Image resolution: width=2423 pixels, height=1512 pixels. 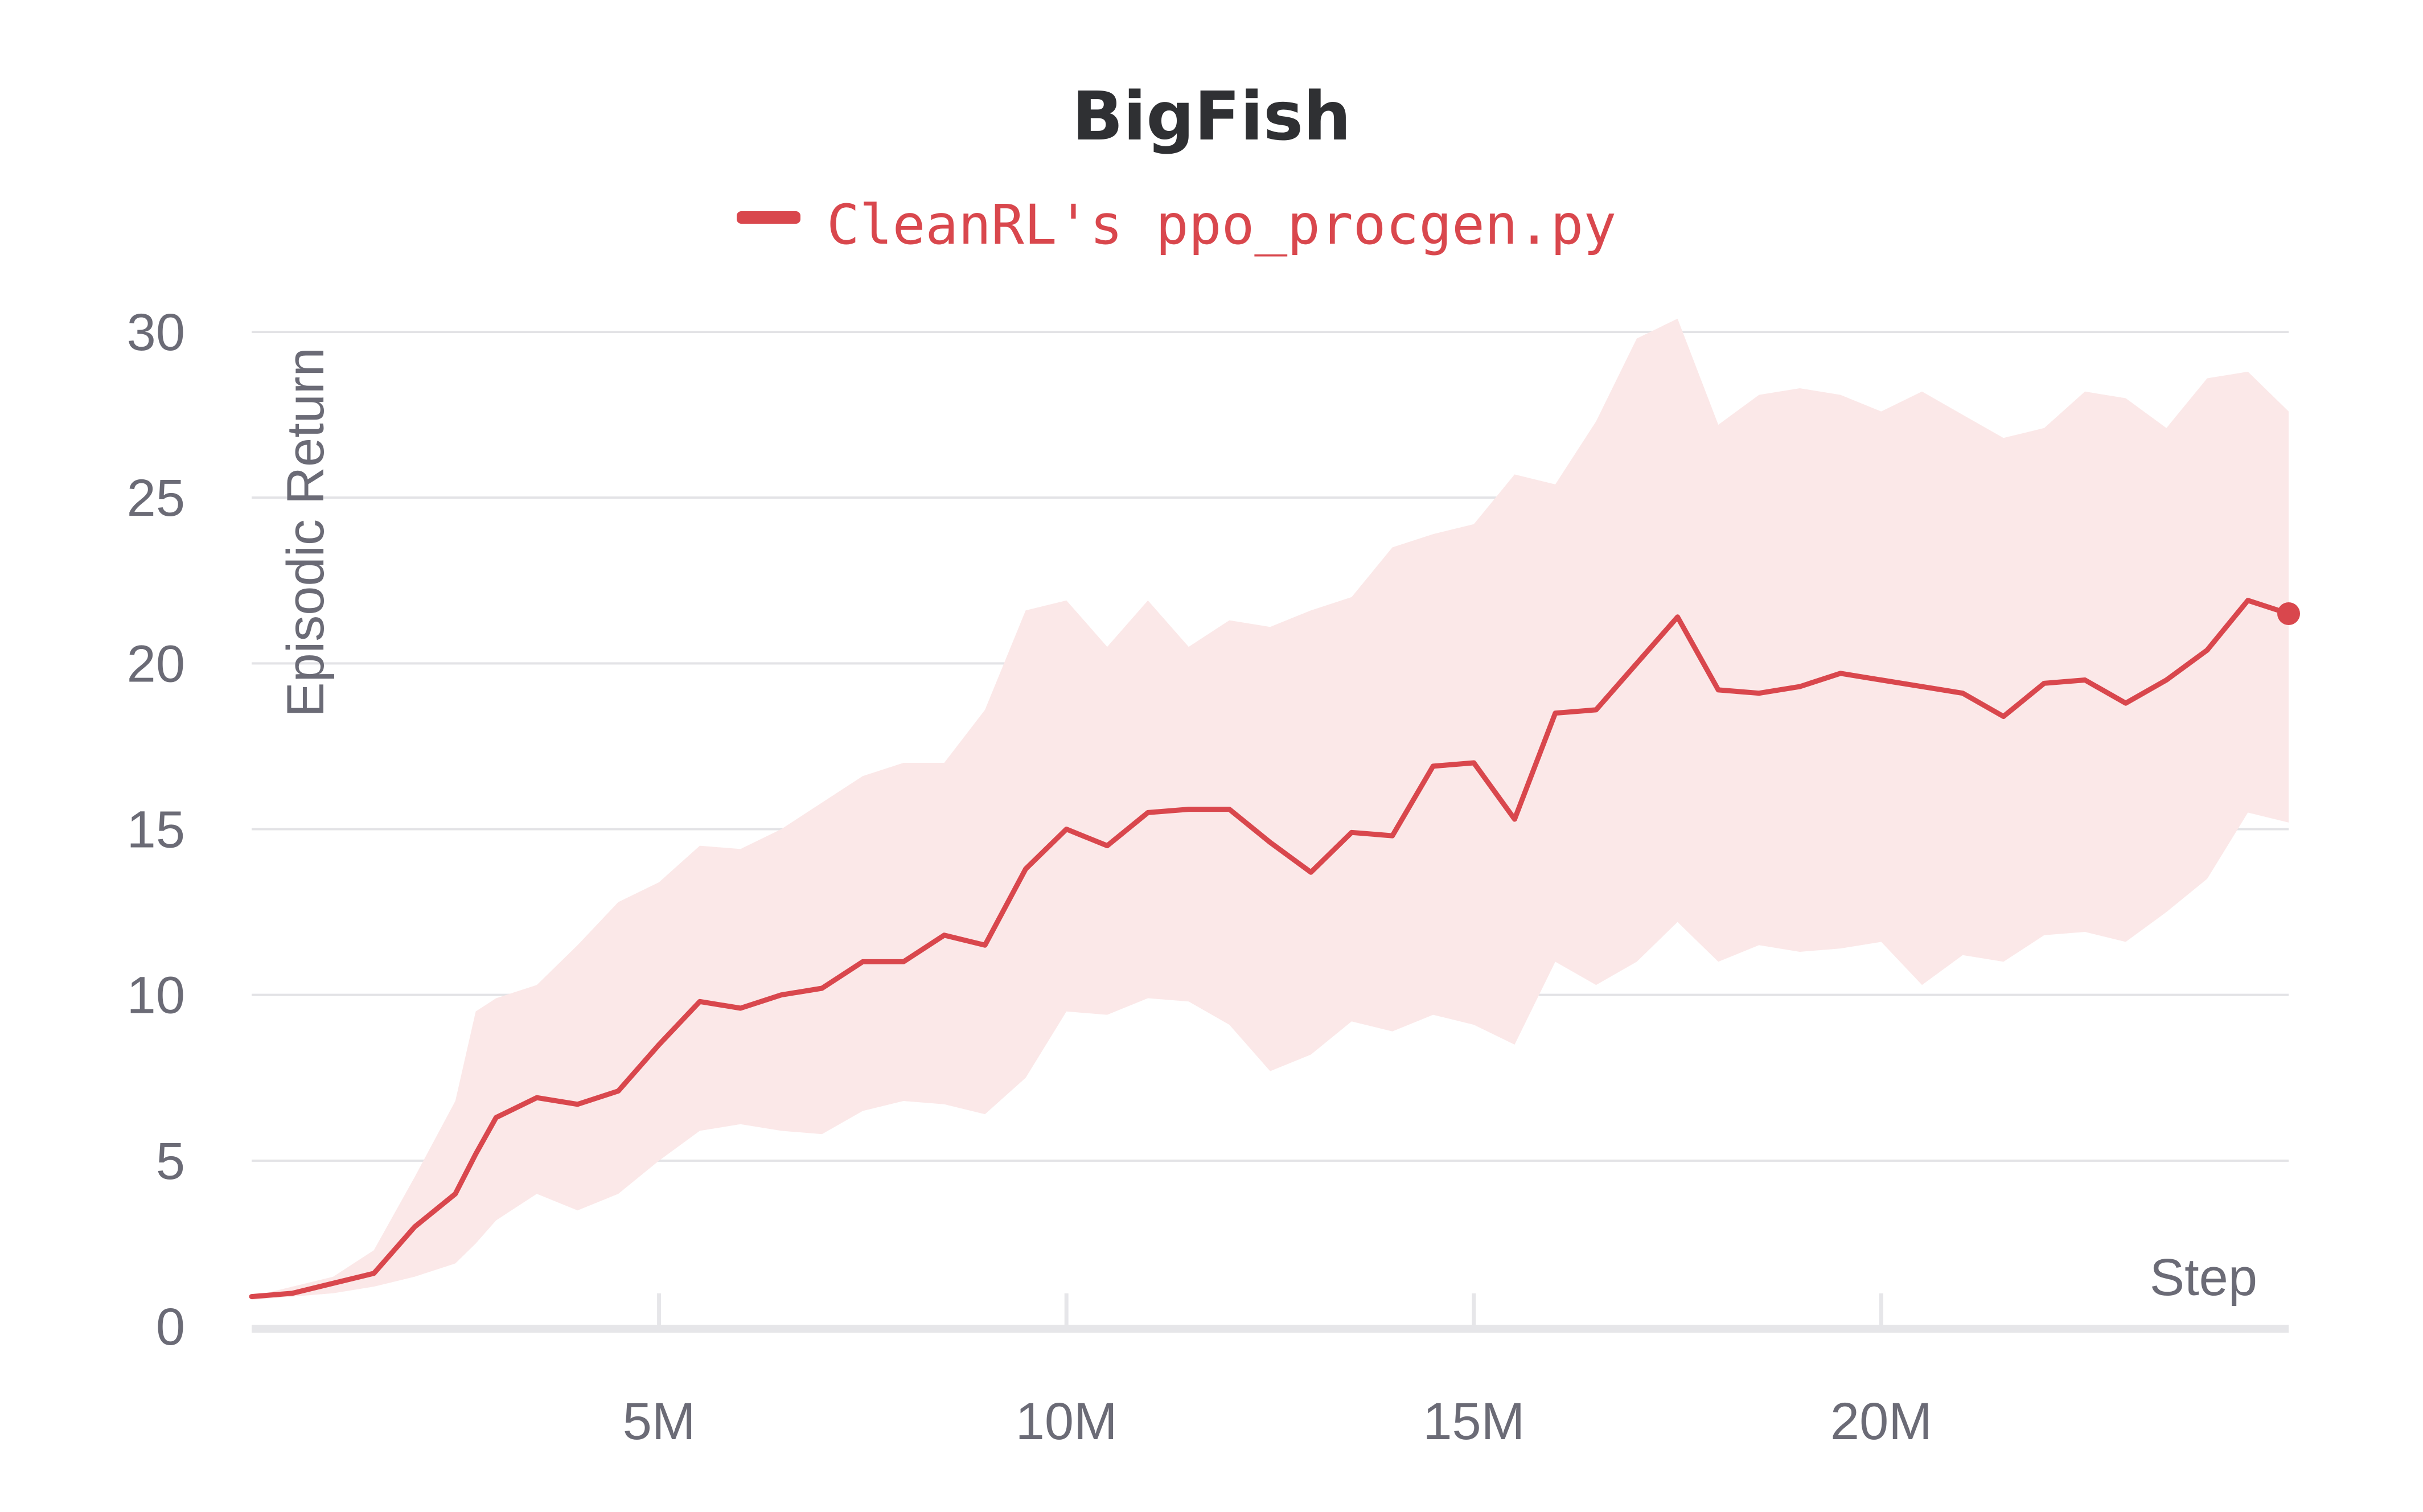 What do you see at coordinates (2288, 613) in the screenshot?
I see `series-endpoint` at bounding box center [2288, 613].